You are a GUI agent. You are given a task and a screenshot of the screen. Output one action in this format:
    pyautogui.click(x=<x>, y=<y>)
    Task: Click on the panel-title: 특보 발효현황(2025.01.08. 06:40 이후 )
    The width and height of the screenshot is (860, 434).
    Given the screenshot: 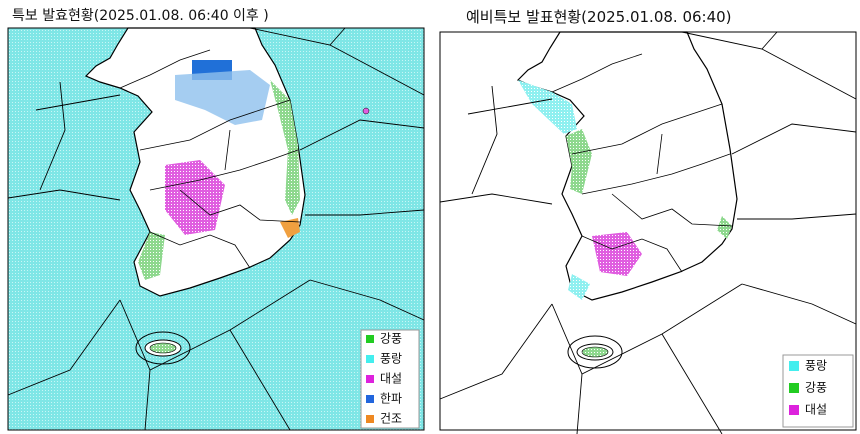 What is the action you would take?
    pyautogui.click(x=140, y=16)
    